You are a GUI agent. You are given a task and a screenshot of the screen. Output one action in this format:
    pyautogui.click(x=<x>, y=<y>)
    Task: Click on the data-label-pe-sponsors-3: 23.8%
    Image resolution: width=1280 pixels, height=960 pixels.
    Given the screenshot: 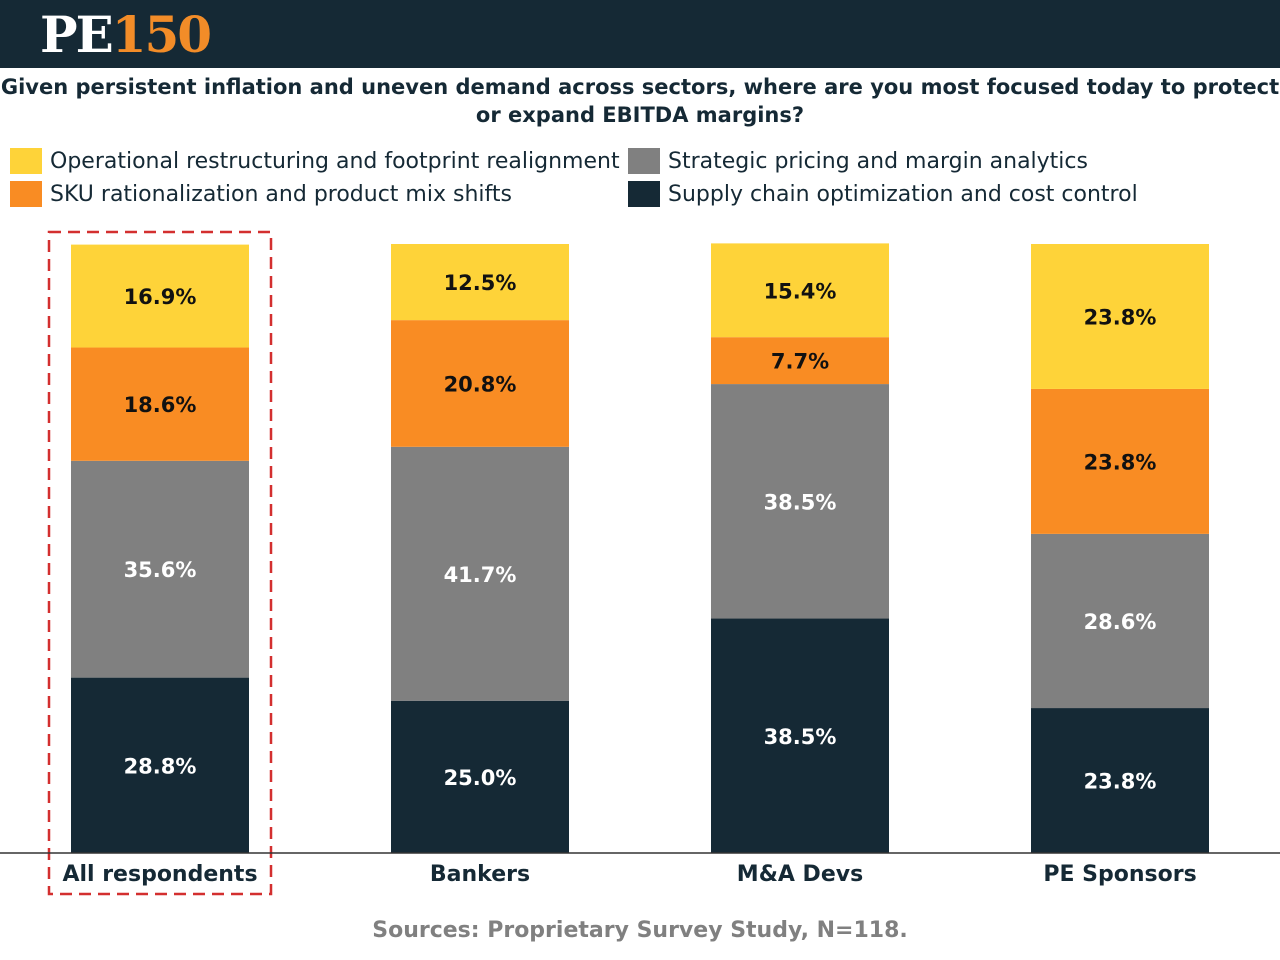 What is the action you would take?
    pyautogui.click(x=1120, y=317)
    